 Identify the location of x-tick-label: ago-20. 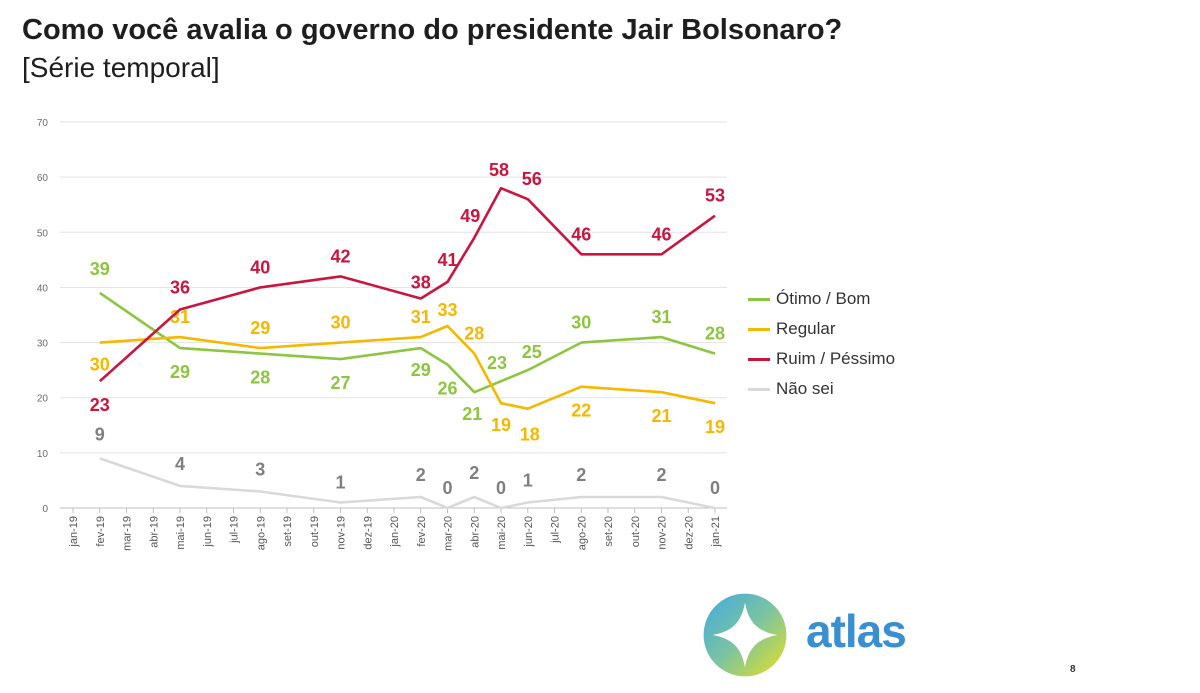
(582, 533).